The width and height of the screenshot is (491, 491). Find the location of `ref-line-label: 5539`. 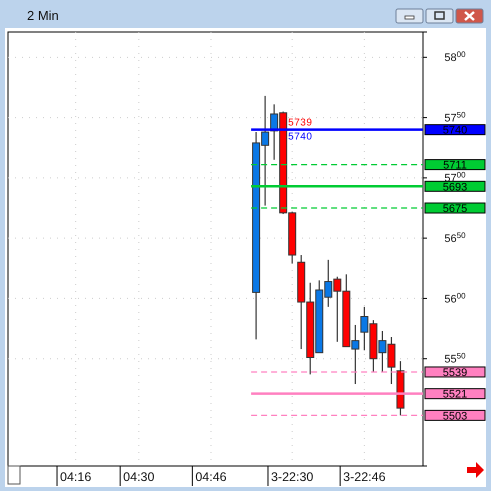

ref-line-label: 5539 is located at coordinates (455, 372).